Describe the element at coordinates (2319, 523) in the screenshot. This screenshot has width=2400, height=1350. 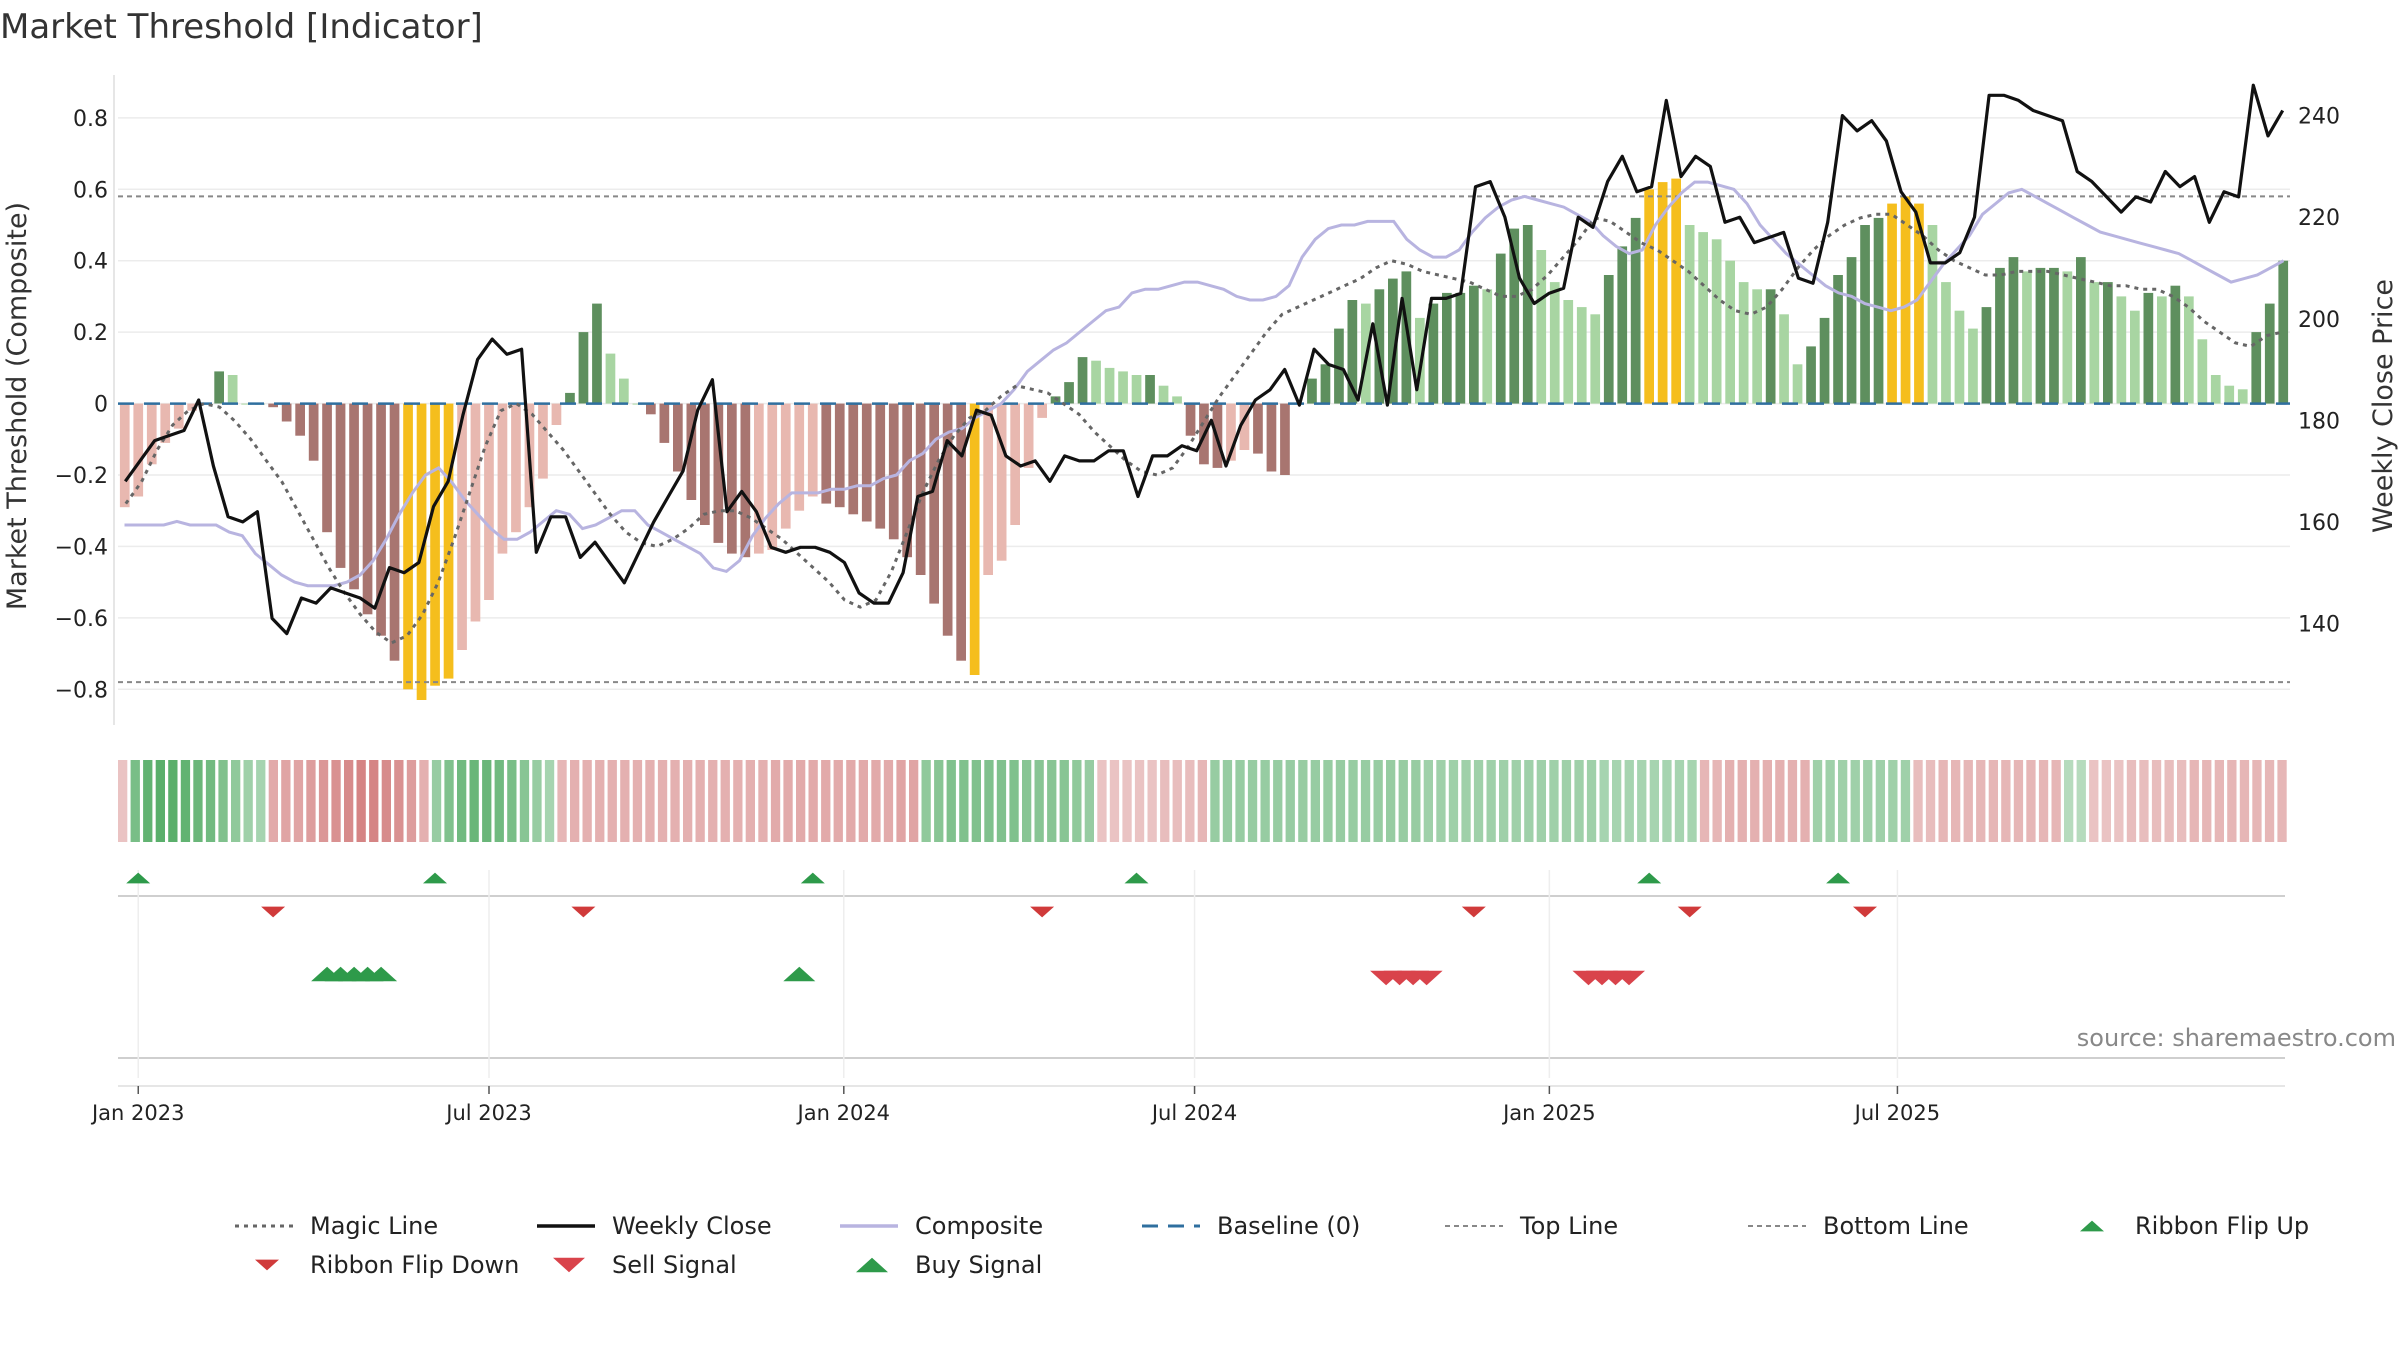
I see `right-tick-label: 160` at that location.